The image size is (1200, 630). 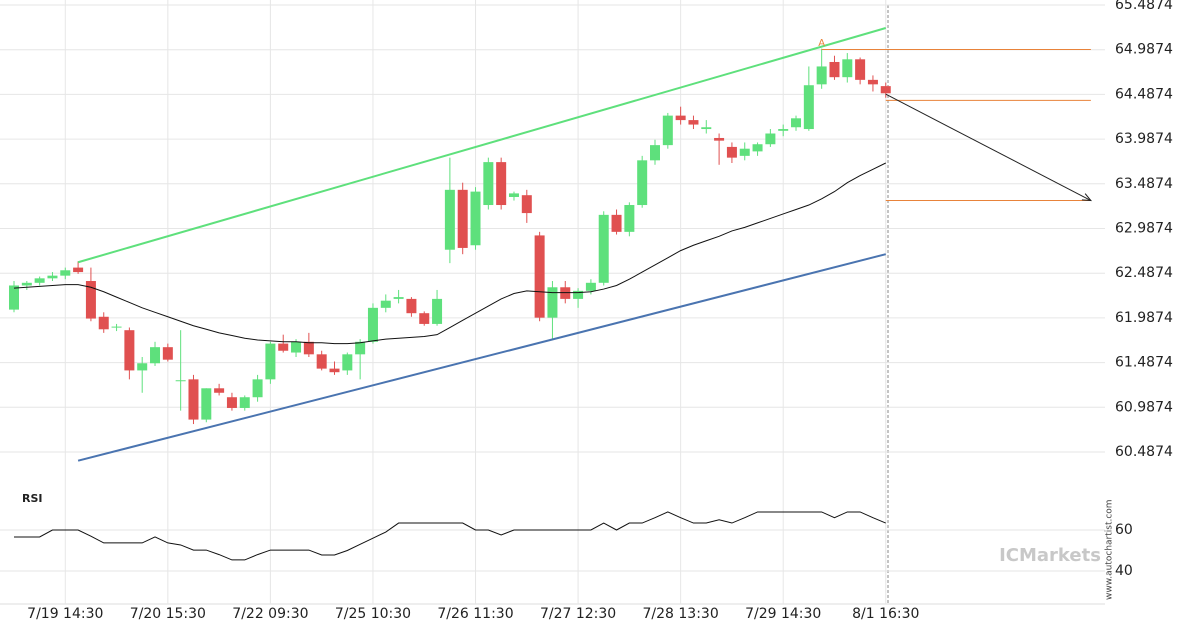 What do you see at coordinates (168, 614) in the screenshot?
I see `x-tick-label: 7/20 15:30` at bounding box center [168, 614].